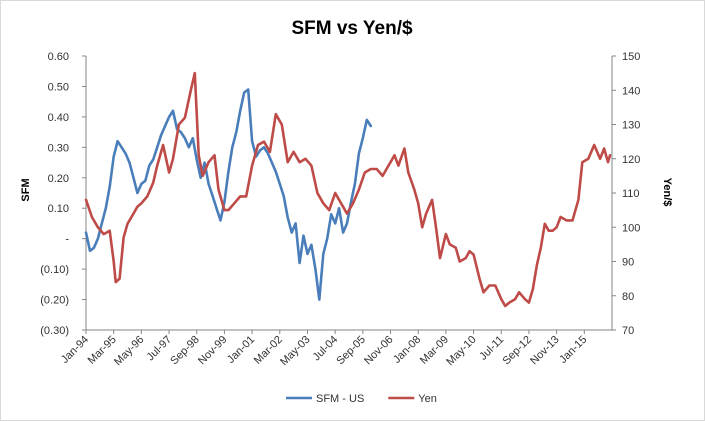  Describe the element at coordinates (461, 351) in the screenshot. I see `x-tick-label: May-10` at that location.